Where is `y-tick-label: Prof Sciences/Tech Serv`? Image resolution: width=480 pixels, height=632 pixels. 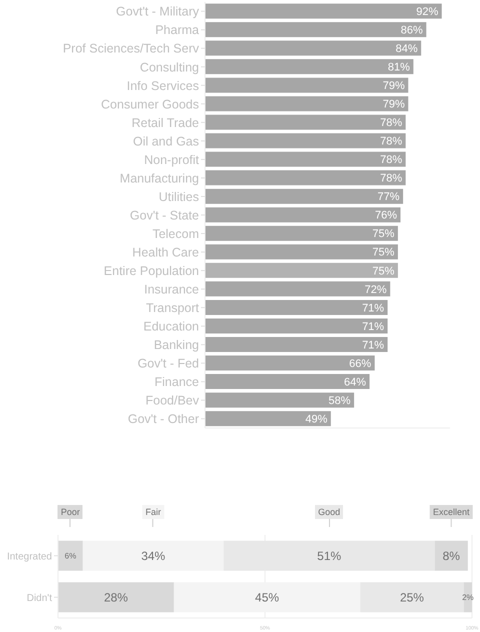
y-tick-label: Prof Sciences/Tech Serv is located at coordinates (131, 49).